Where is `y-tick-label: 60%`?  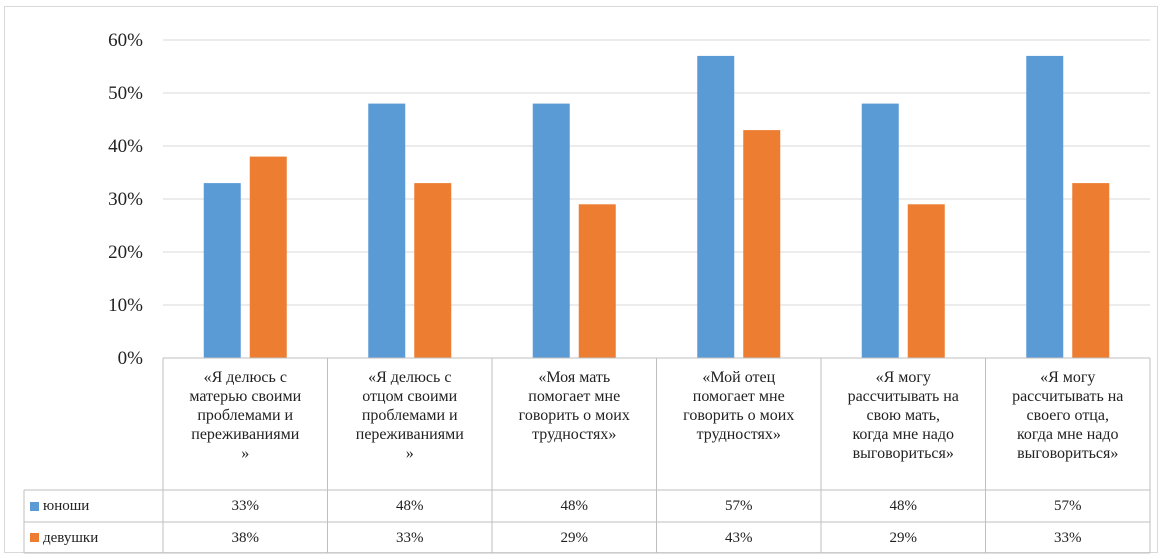 y-tick-label: 60% is located at coordinates (125, 40).